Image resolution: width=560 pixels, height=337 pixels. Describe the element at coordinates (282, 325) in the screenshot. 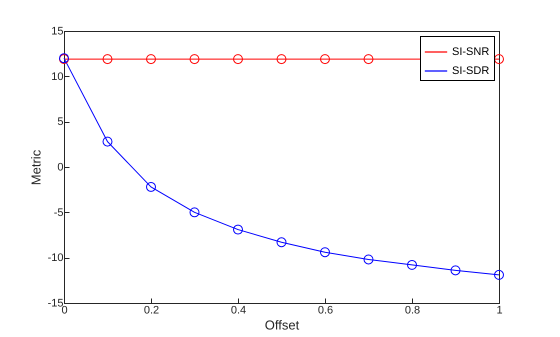

I see `x-axis-title: Offset` at that location.